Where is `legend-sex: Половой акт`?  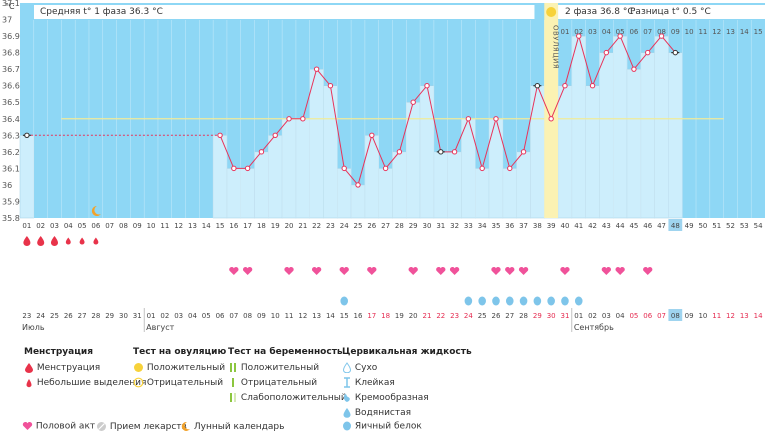 legend-sex: Половой акт is located at coordinates (58, 426).